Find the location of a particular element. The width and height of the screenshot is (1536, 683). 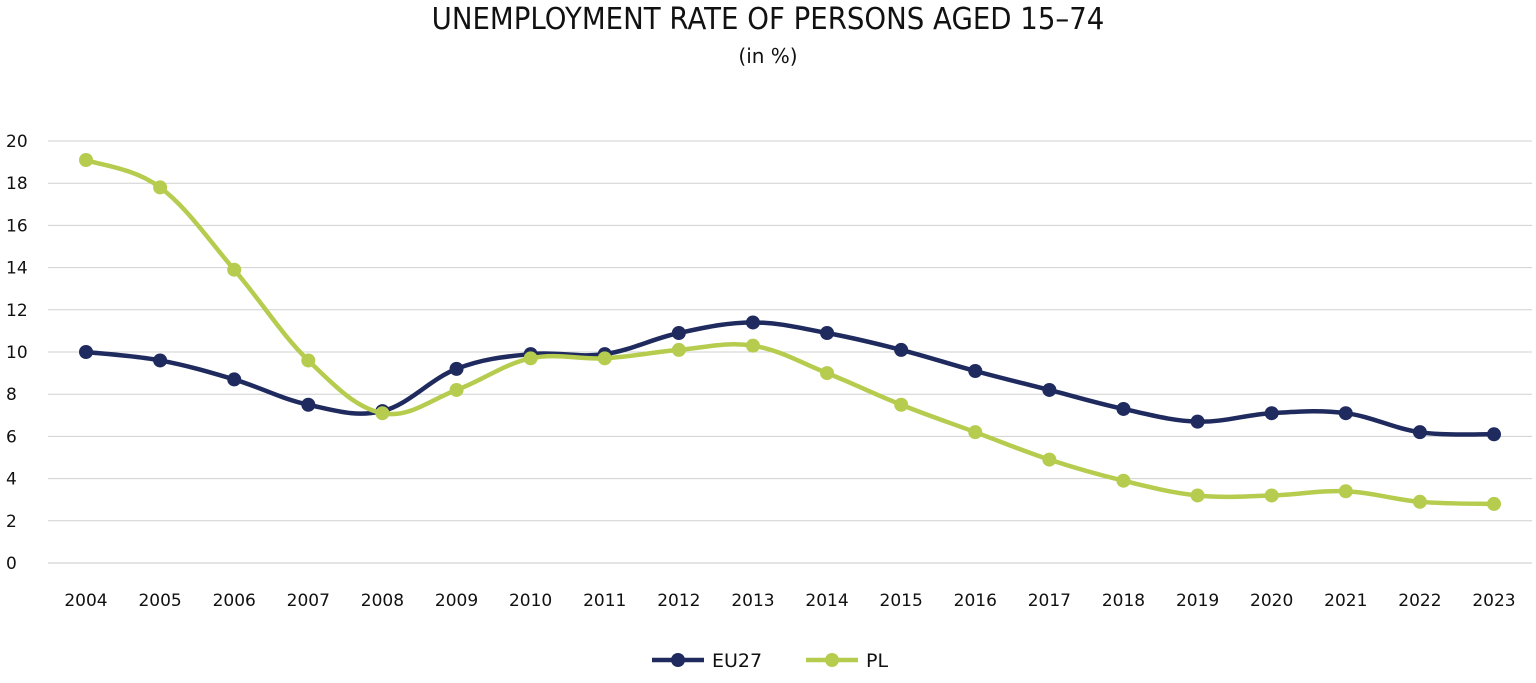

x-tick-label: 2008 is located at coordinates (382, 601).